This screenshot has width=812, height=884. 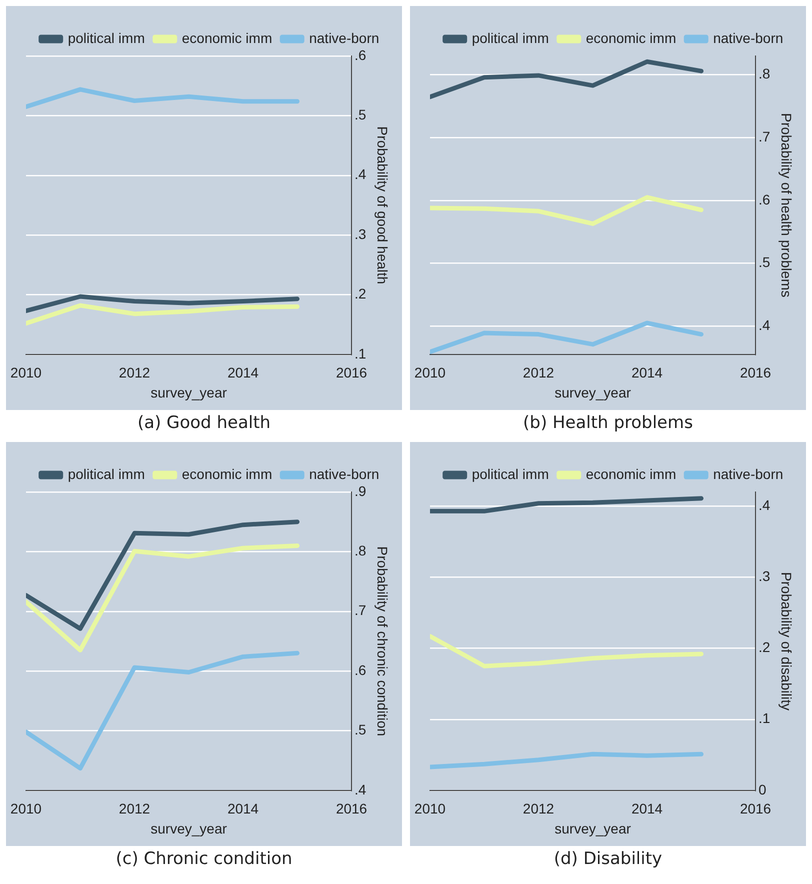 I want to click on y-axis-title: Probability of health problems, so click(x=786, y=205).